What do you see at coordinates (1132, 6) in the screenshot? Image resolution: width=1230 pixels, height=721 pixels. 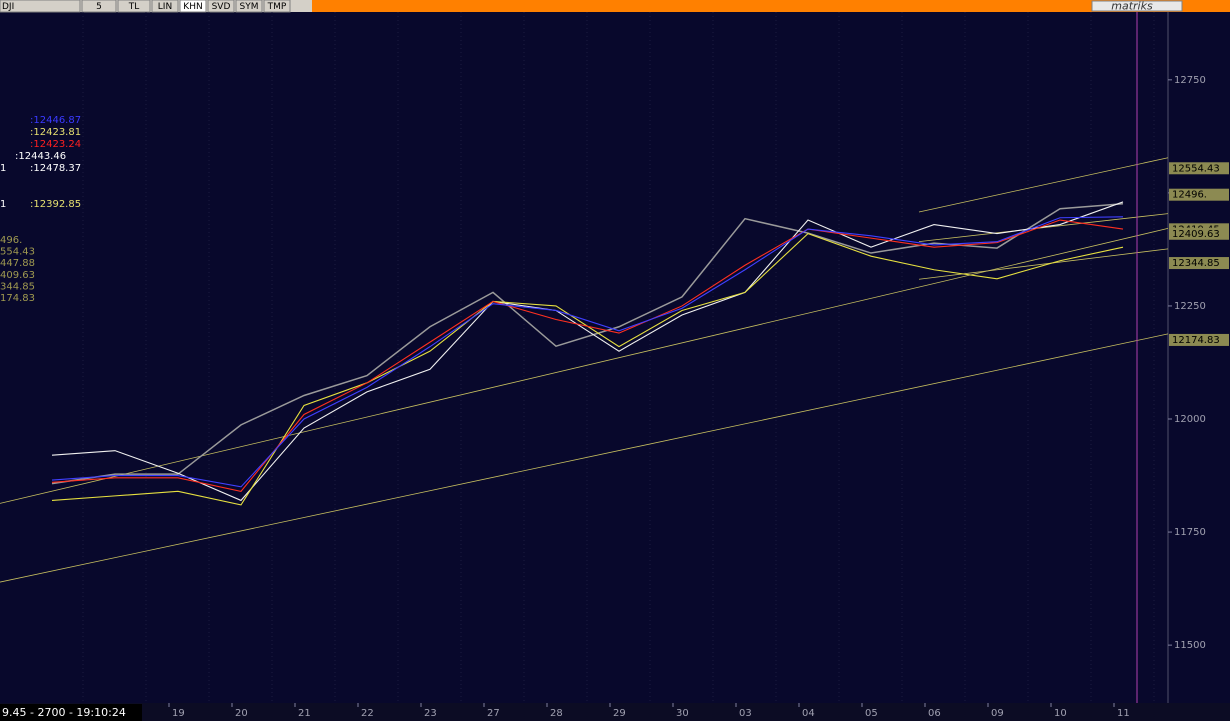 I see `brand: matriks` at bounding box center [1132, 6].